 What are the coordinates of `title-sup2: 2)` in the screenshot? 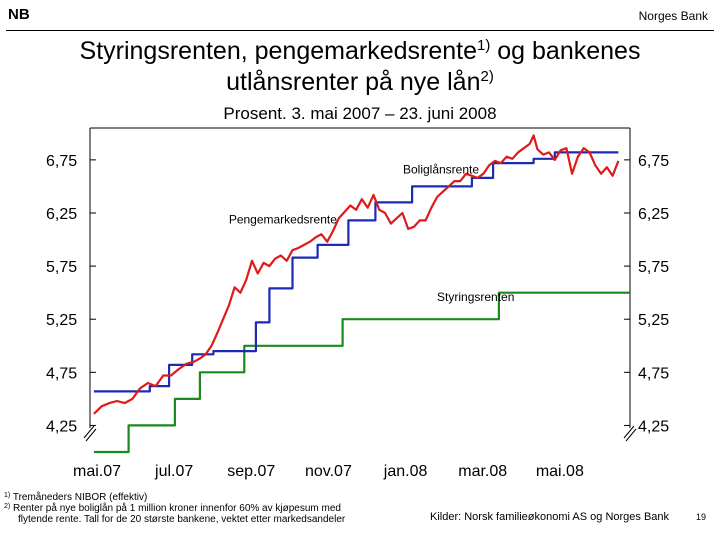 It's located at (487, 76).